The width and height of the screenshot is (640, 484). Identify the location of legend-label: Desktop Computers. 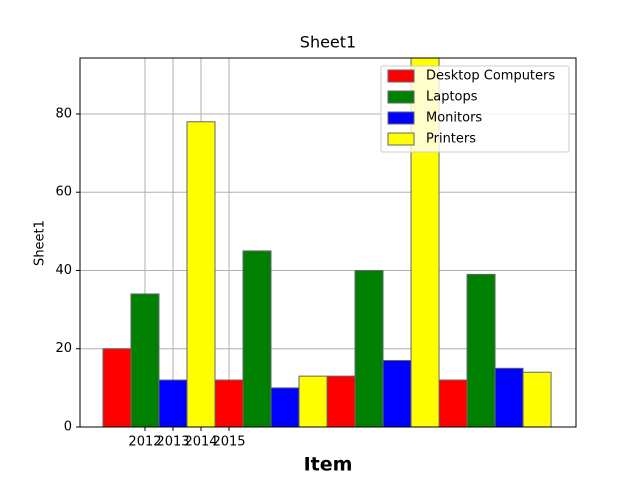
(490, 76).